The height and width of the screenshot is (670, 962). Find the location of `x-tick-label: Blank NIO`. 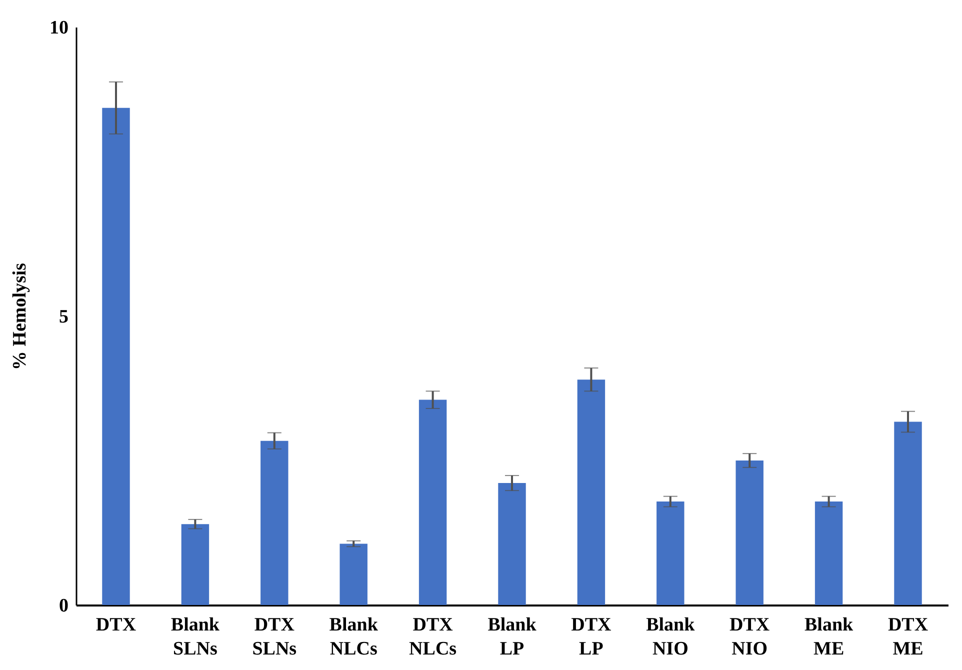

x-tick-label: Blank NIO is located at coordinates (671, 637).